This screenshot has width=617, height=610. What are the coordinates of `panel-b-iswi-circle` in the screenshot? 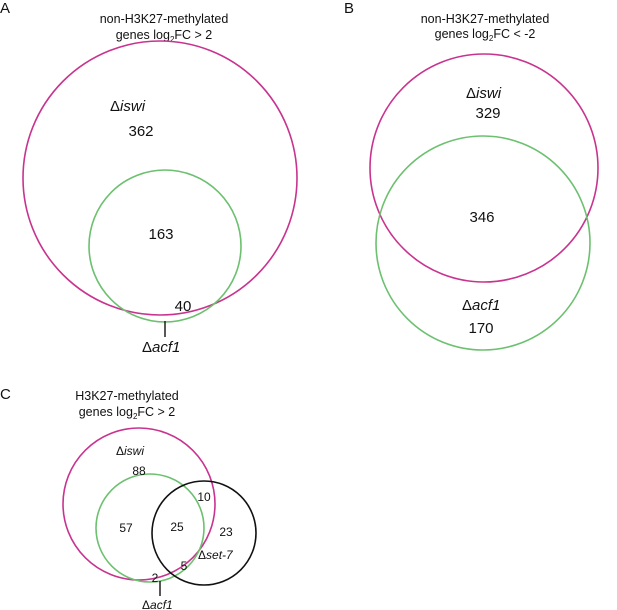 It's located at (484, 168).